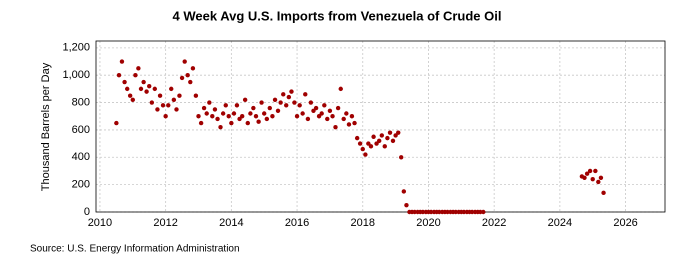  Describe the element at coordinates (81, 185) in the screenshot. I see `y-tick-label: 200` at that location.